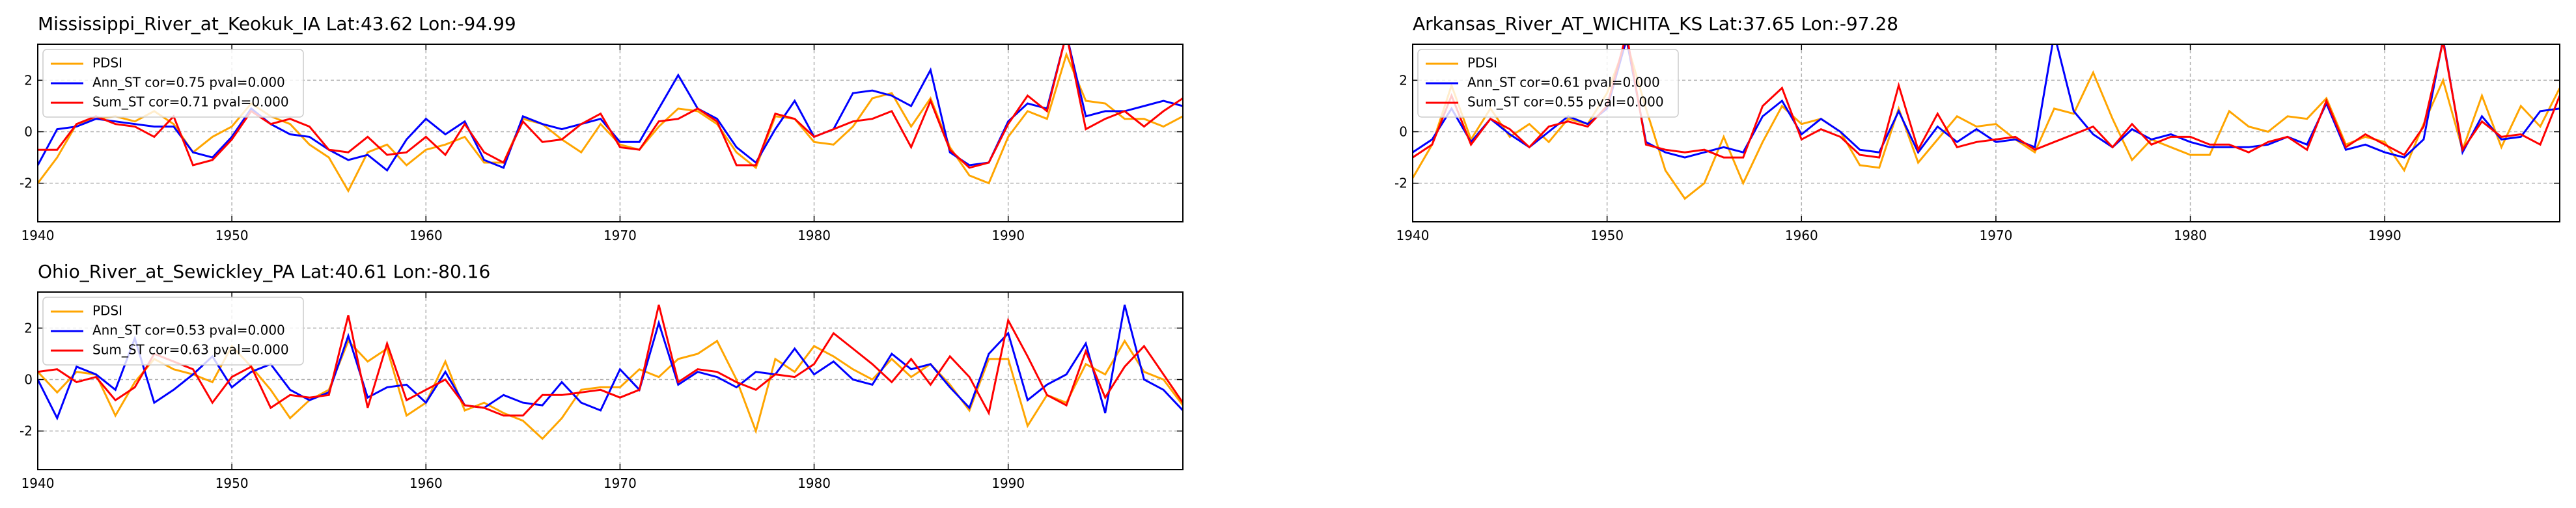 Image resolution: width=2576 pixels, height=508 pixels. What do you see at coordinates (190, 350) in the screenshot?
I see `legend-label: Sum_ST cor=0.63 pval=0.000` at bounding box center [190, 350].